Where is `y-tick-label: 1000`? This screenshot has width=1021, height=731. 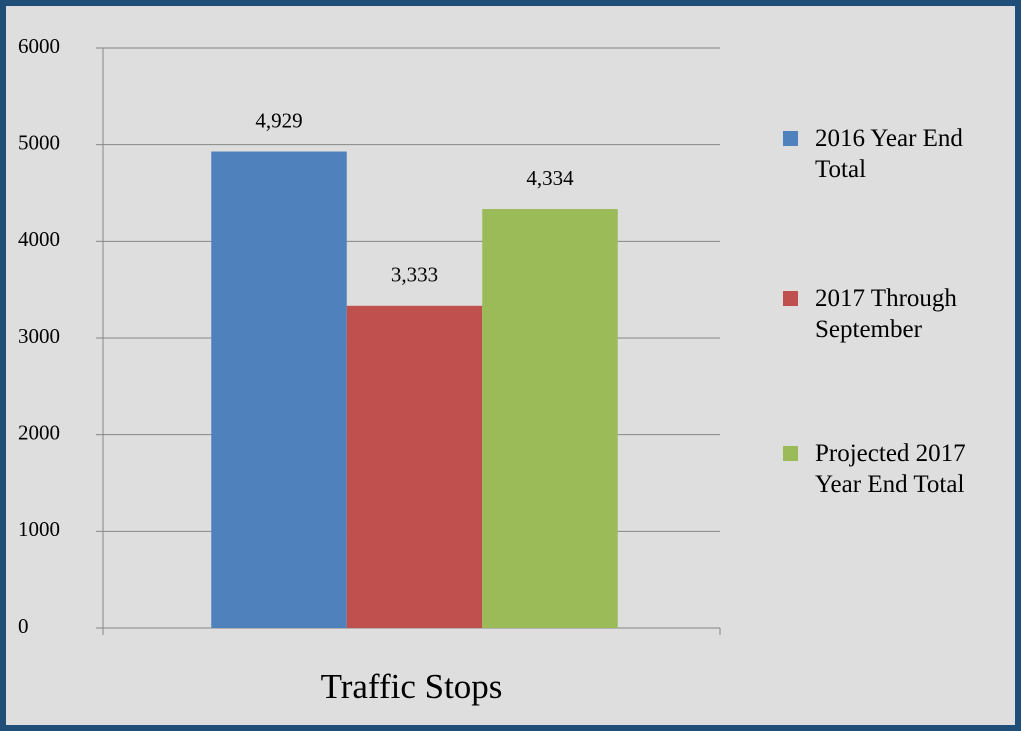
y-tick-label: 1000 is located at coordinates (39, 529).